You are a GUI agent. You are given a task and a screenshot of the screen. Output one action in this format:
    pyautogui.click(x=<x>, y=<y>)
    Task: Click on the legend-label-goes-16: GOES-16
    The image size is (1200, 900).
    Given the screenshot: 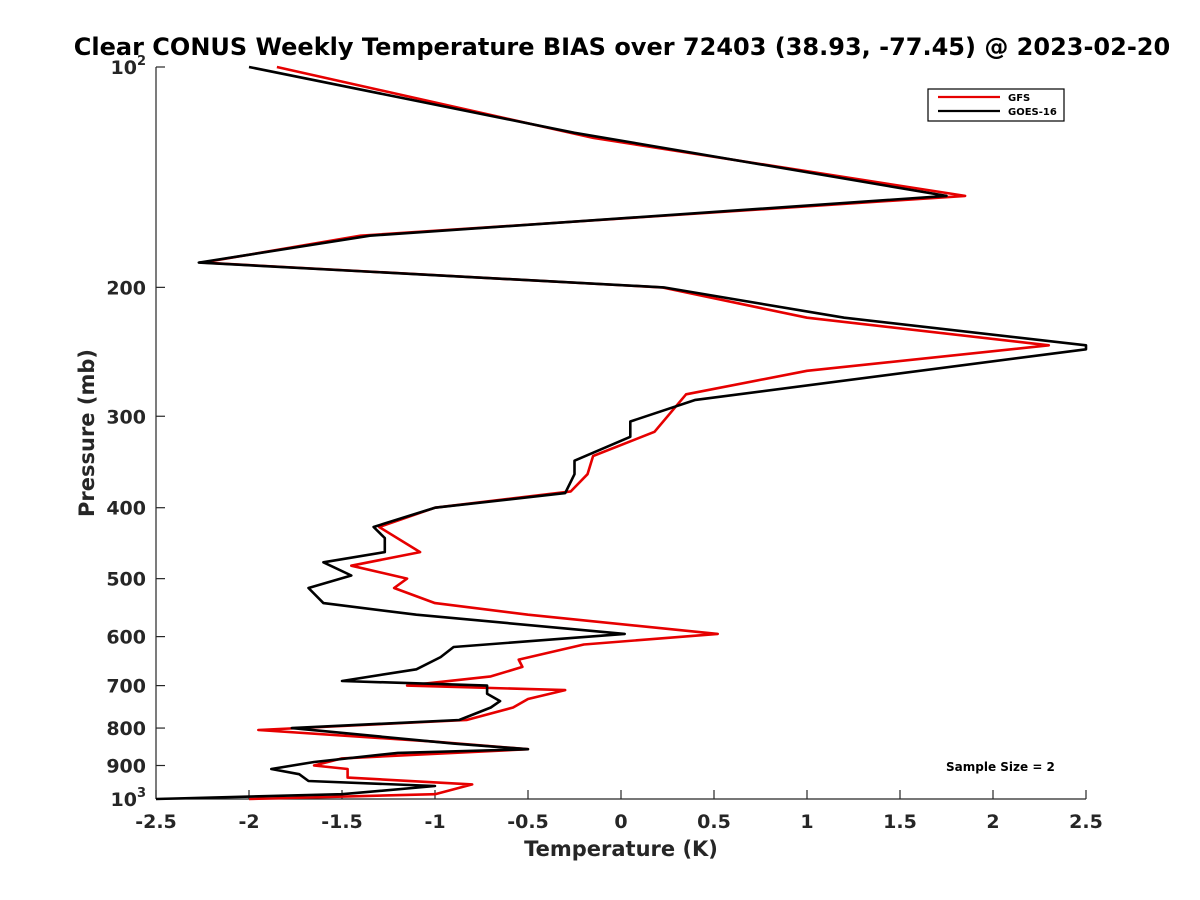 What is the action you would take?
    pyautogui.click(x=1032, y=112)
    